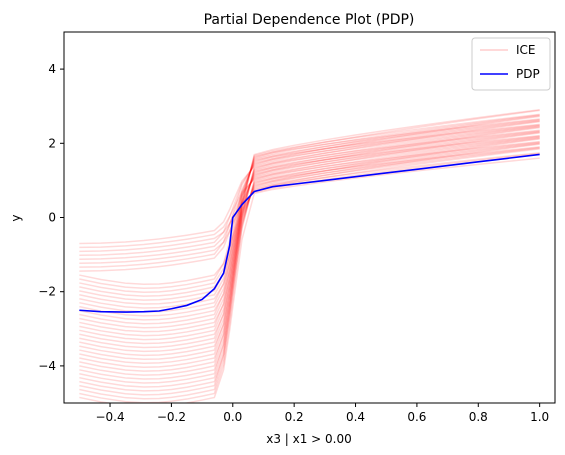 The height and width of the screenshot is (455, 565). I want to click on legend: ICE PDP, so click(511, 64).